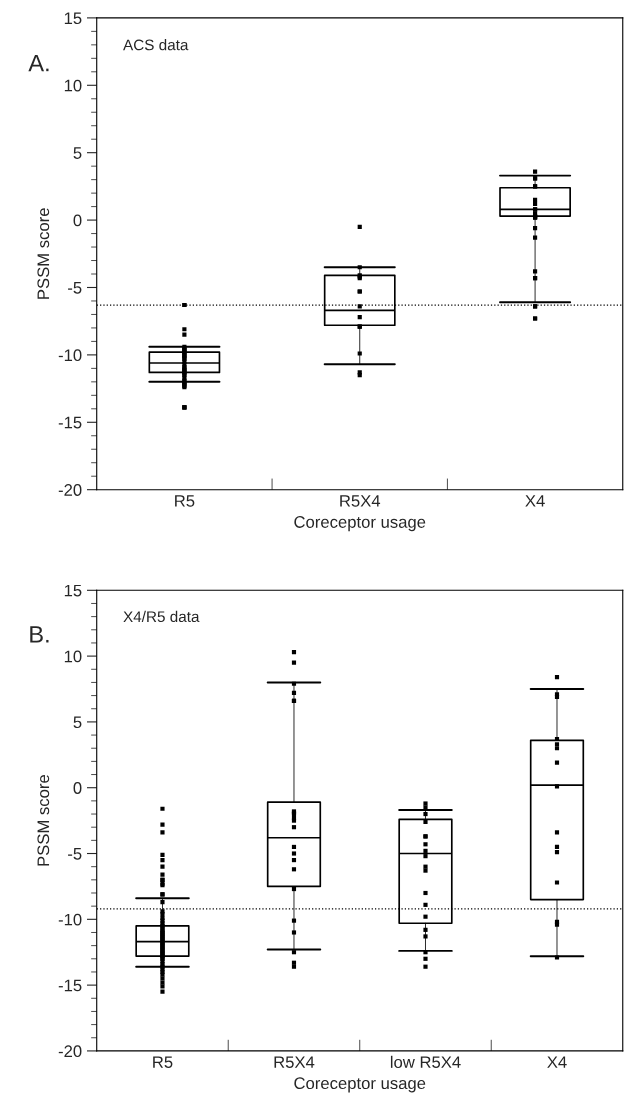 This screenshot has height=1118, width=624. I want to click on annotation: X4/R5 data, so click(161, 616).